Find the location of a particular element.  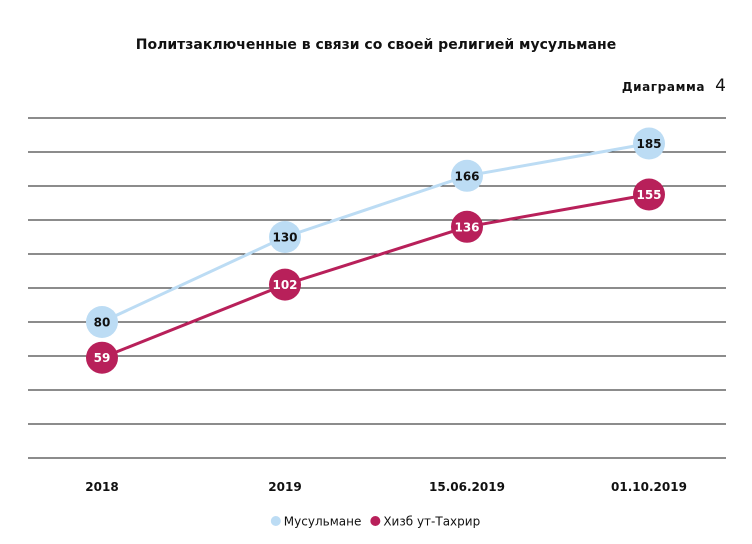

x-tick-label: 2019 is located at coordinates (284, 487).